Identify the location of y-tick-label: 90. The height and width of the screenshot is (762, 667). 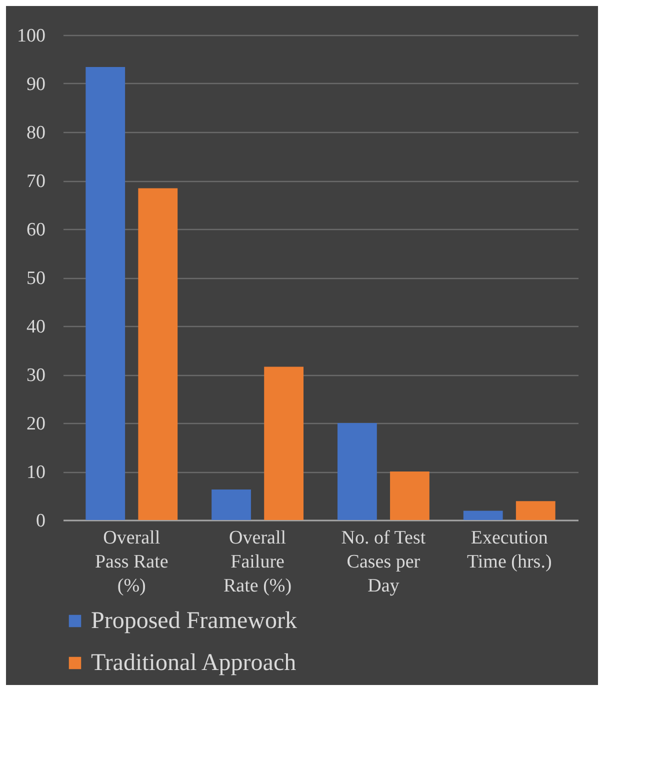
(36, 84).